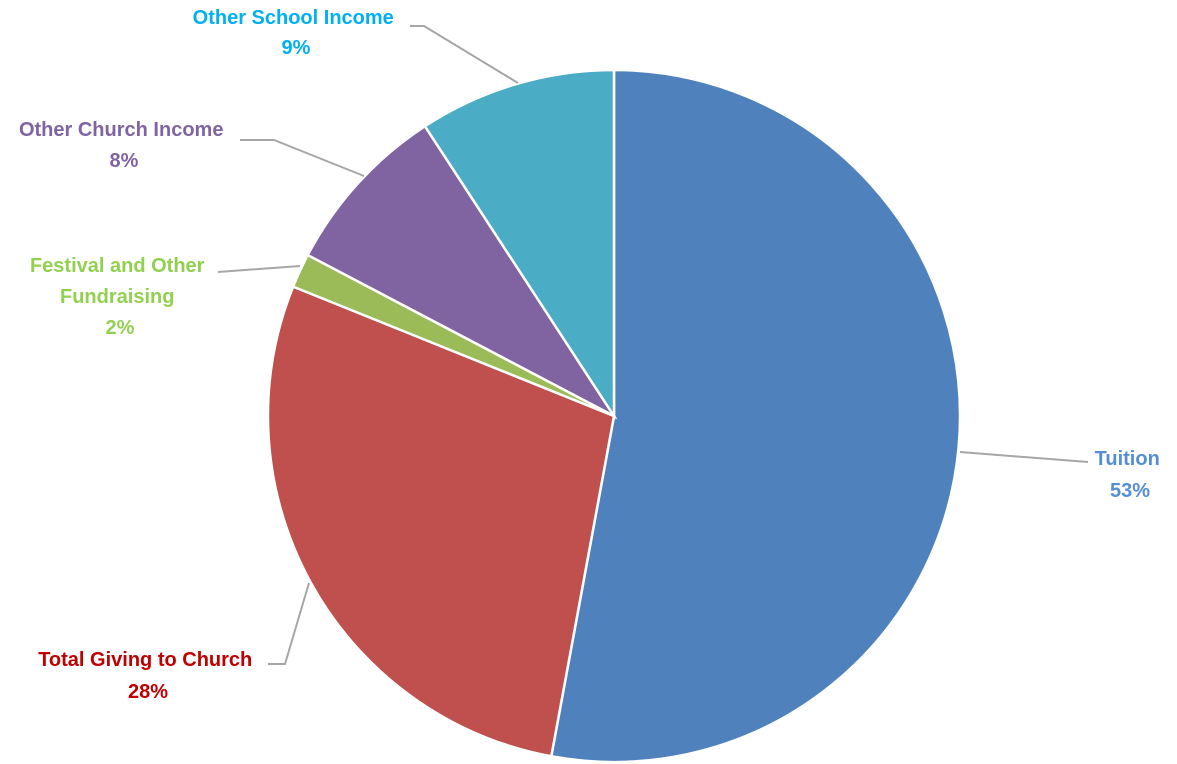 This screenshot has width=1177, height=764. What do you see at coordinates (1130, 475) in the screenshot?
I see `label-tuition: Tuition 53%` at bounding box center [1130, 475].